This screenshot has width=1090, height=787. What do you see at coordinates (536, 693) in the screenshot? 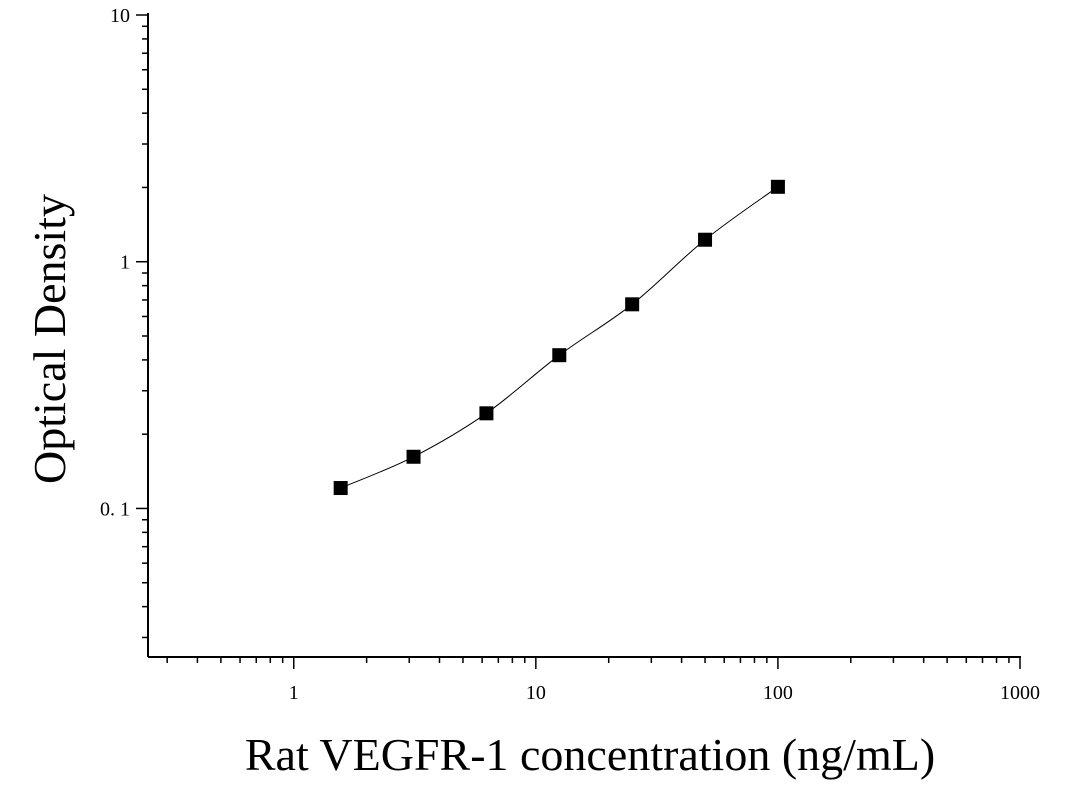
I see `x-tick-label: 10` at bounding box center [536, 693].